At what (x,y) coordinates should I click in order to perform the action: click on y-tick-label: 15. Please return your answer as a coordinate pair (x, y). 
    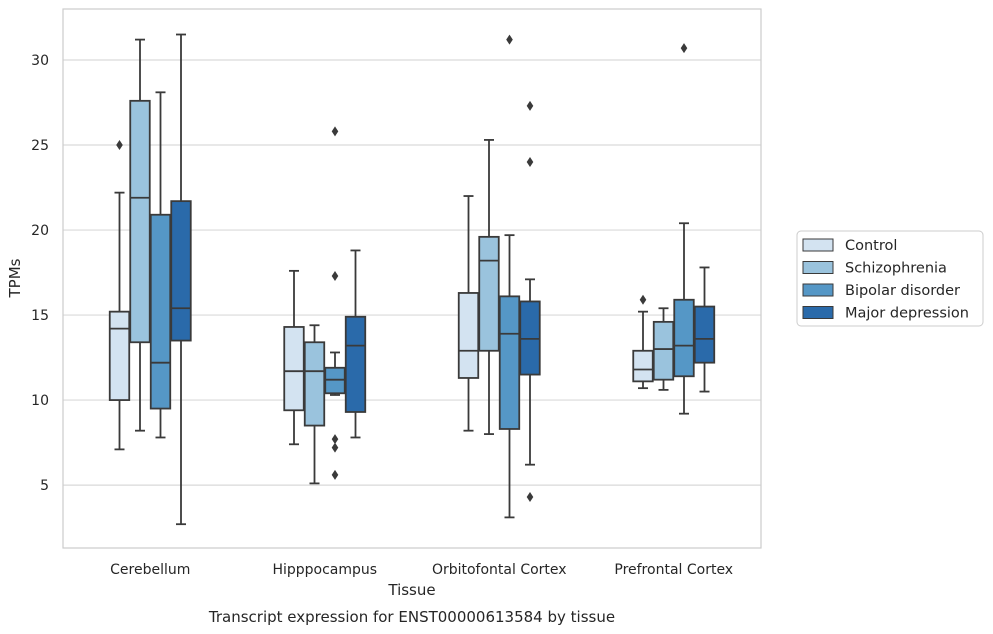
    Looking at the image, I should click on (40, 316).